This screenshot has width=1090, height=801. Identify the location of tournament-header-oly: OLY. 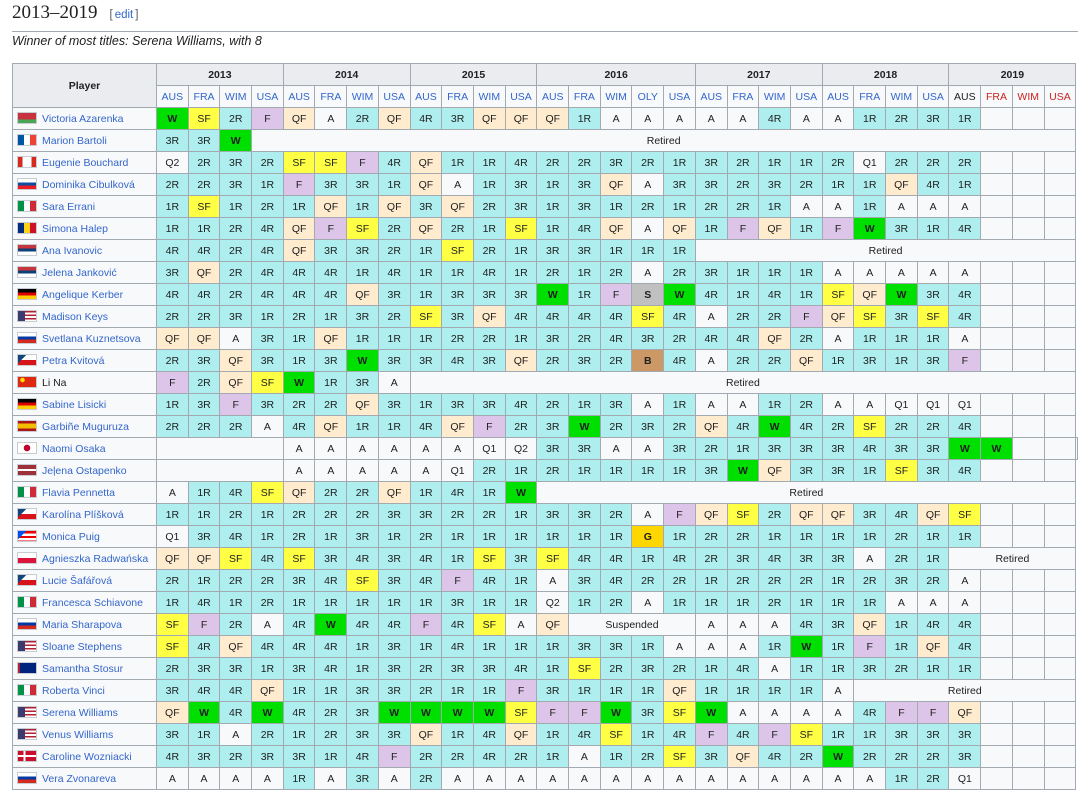
(648, 96).